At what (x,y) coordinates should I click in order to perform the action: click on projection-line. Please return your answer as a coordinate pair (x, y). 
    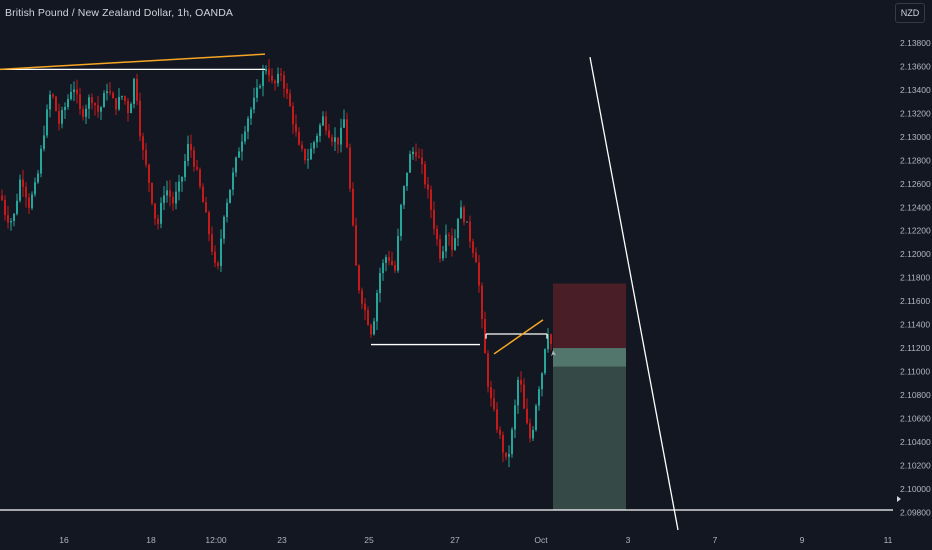
    Looking at the image, I should click on (634, 293).